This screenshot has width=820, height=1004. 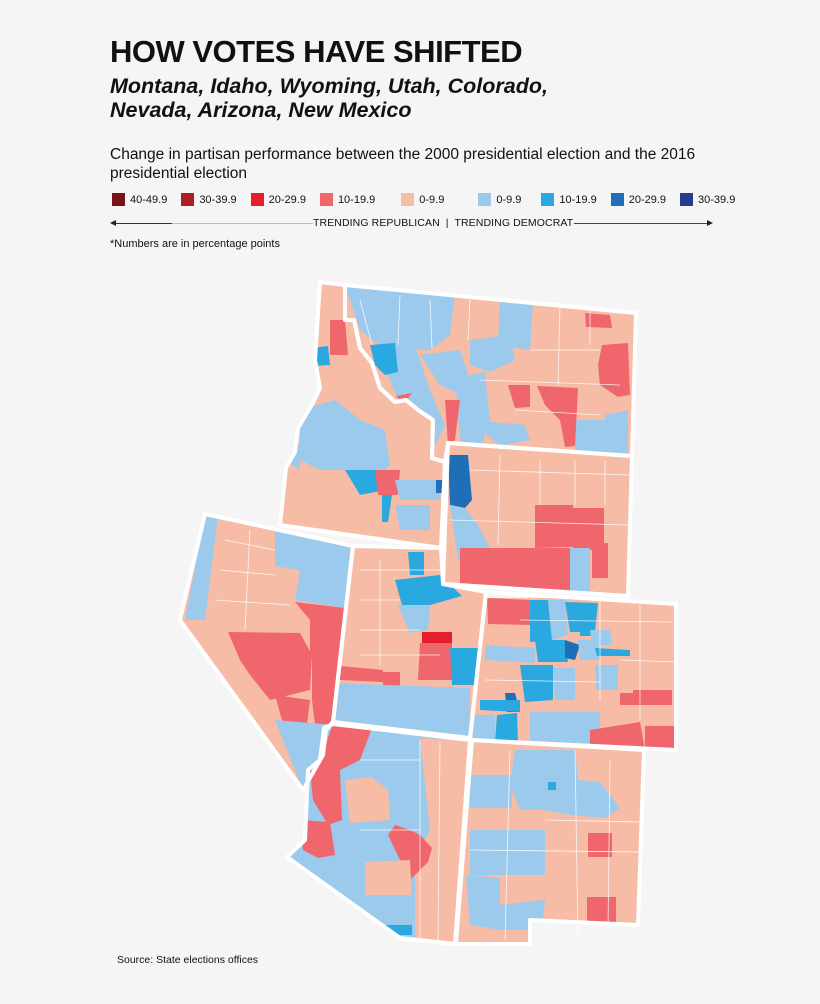 What do you see at coordinates (188, 960) in the screenshot?
I see `source-note: Source: State elections offices` at bounding box center [188, 960].